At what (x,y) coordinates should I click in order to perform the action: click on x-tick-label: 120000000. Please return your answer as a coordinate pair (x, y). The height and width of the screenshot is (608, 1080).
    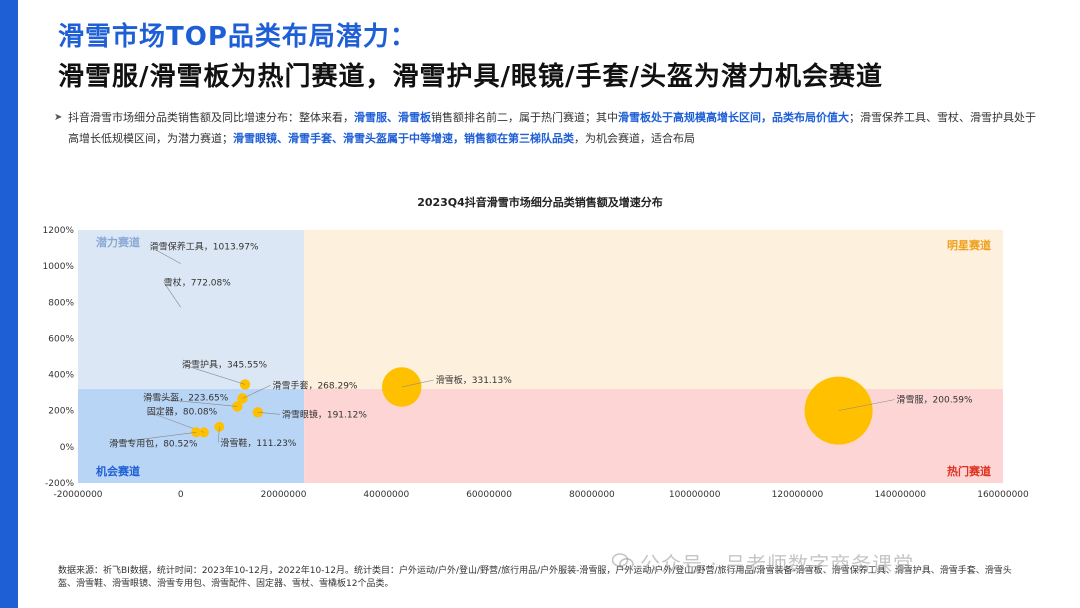
    Looking at the image, I should click on (798, 495).